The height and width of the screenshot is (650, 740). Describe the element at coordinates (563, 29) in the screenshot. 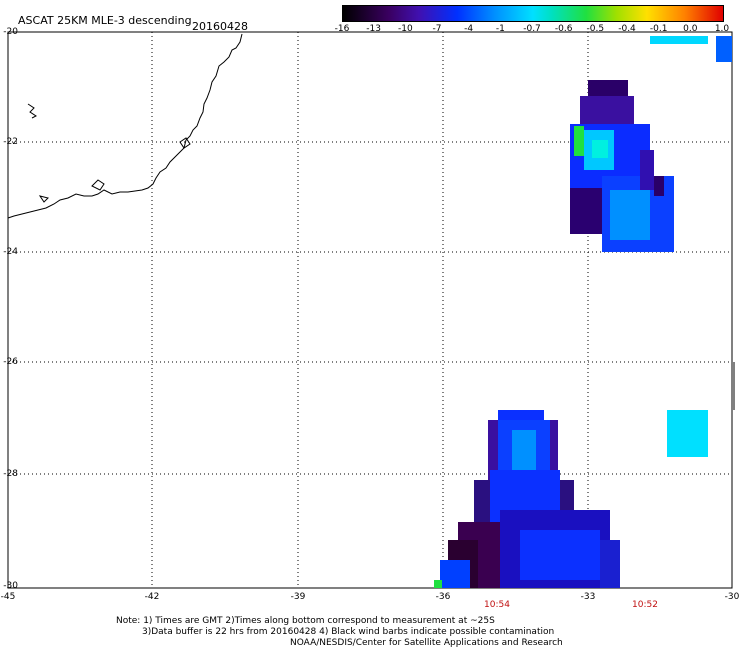

I see `color-scale-tick-label: -0.6` at that location.